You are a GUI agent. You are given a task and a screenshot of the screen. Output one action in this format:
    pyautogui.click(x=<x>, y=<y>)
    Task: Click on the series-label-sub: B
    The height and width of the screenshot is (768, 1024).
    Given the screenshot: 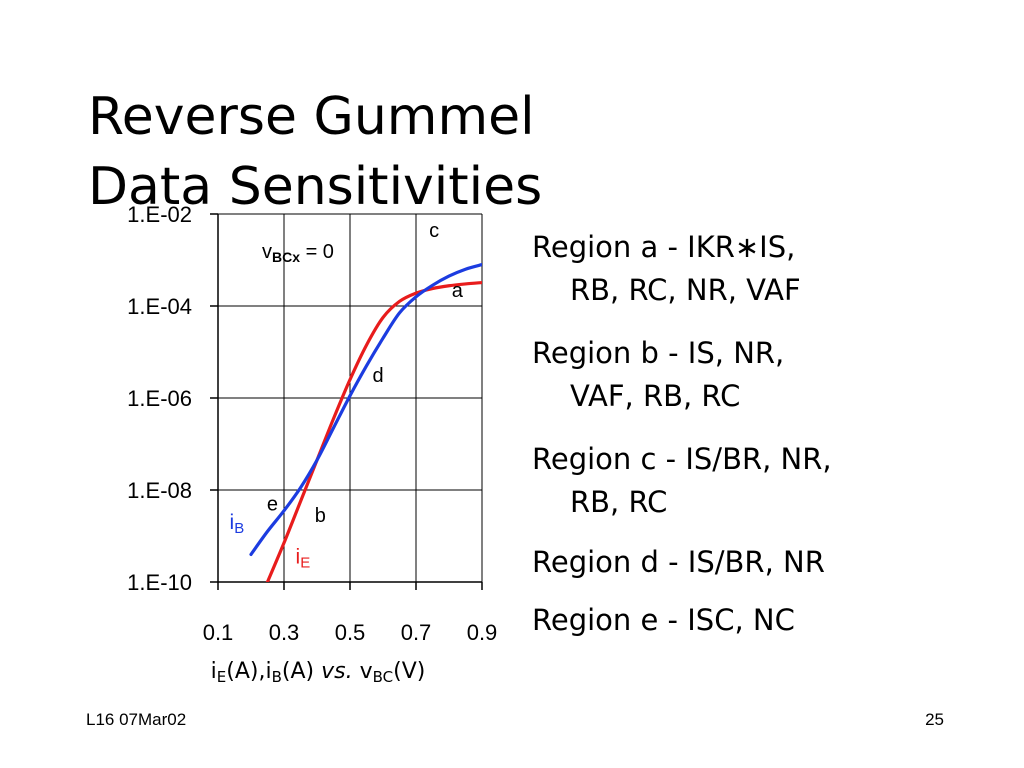 What is the action you would take?
    pyautogui.click(x=239, y=528)
    